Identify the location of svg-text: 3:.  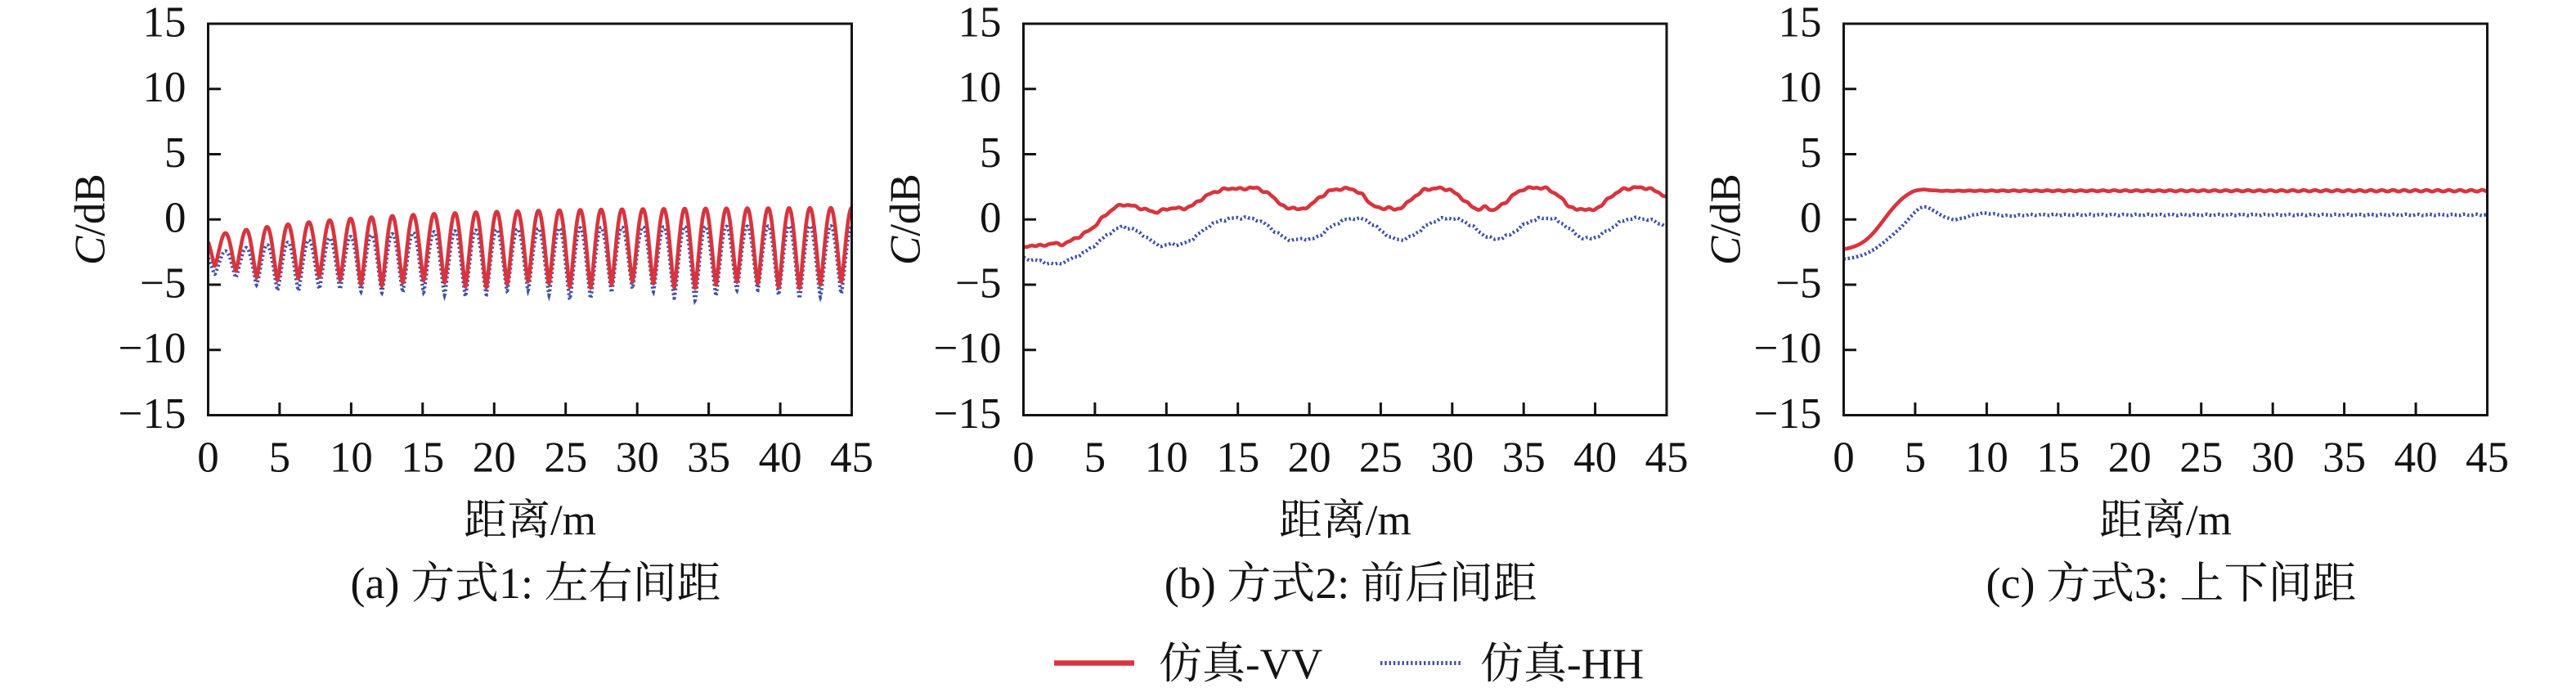
(2157, 584).